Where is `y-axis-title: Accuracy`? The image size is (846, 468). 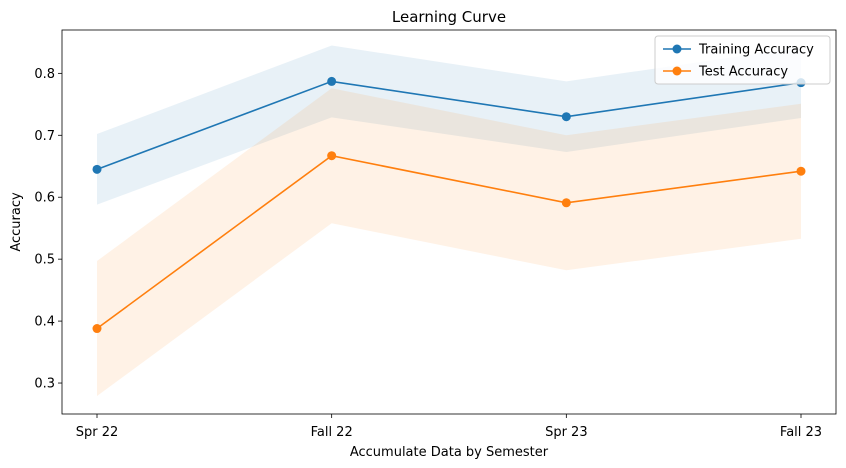 y-axis-title: Accuracy is located at coordinates (16, 222).